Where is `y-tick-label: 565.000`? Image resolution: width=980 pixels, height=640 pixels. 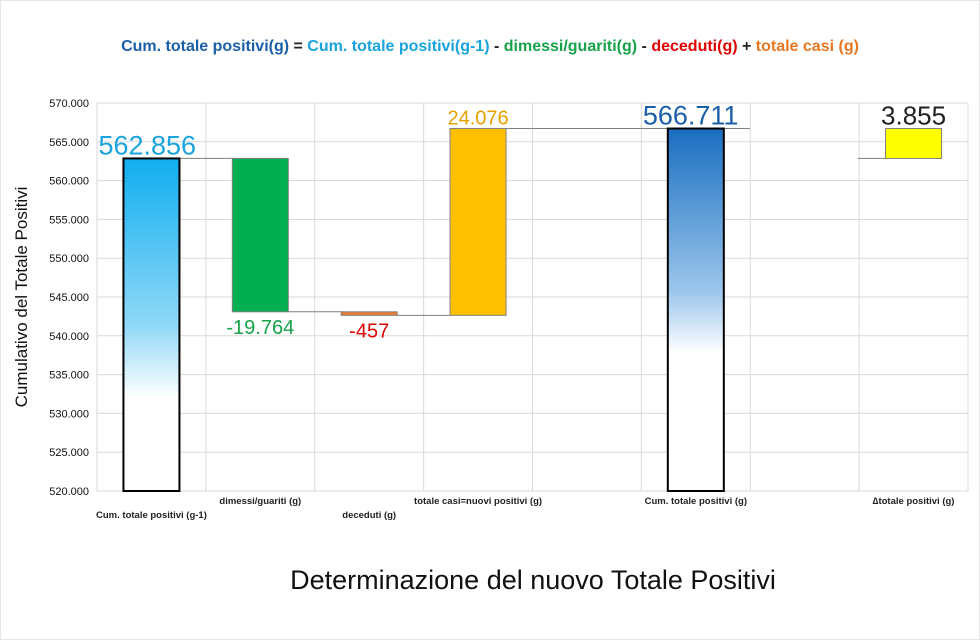 y-tick-label: 565.000 is located at coordinates (69, 143).